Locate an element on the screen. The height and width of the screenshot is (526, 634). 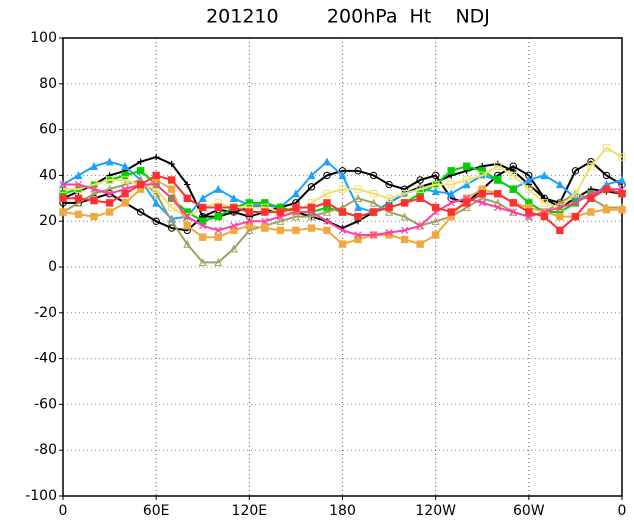
y-tick-label: -20 is located at coordinates (45, 313).